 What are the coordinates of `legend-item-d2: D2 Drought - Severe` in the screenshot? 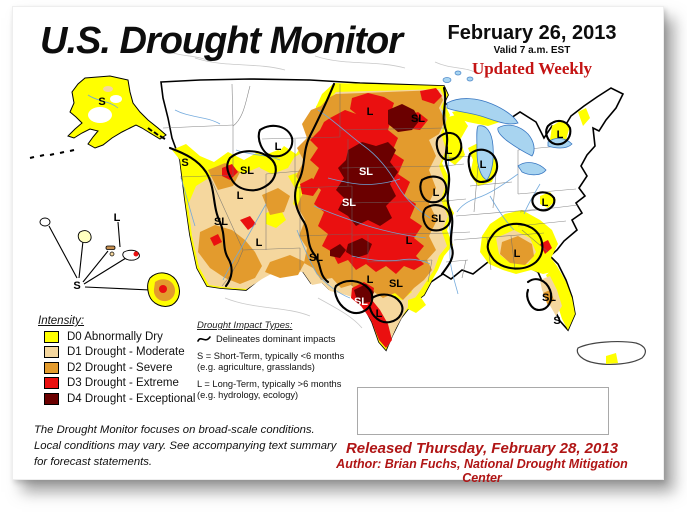 It's located at (119, 368).